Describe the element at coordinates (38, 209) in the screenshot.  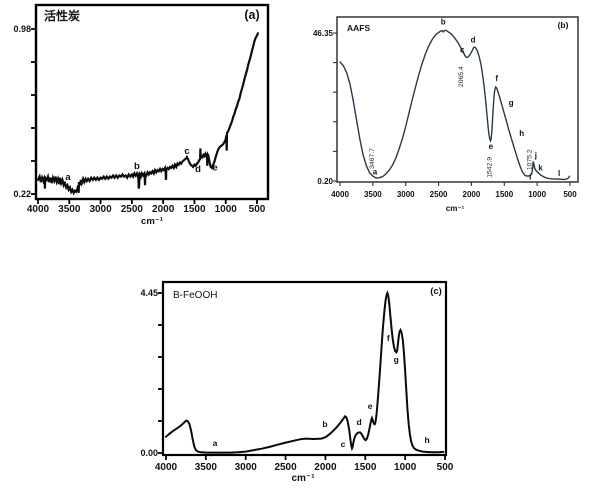
I see `chart-a-x-tick-label: 4000` at that location.